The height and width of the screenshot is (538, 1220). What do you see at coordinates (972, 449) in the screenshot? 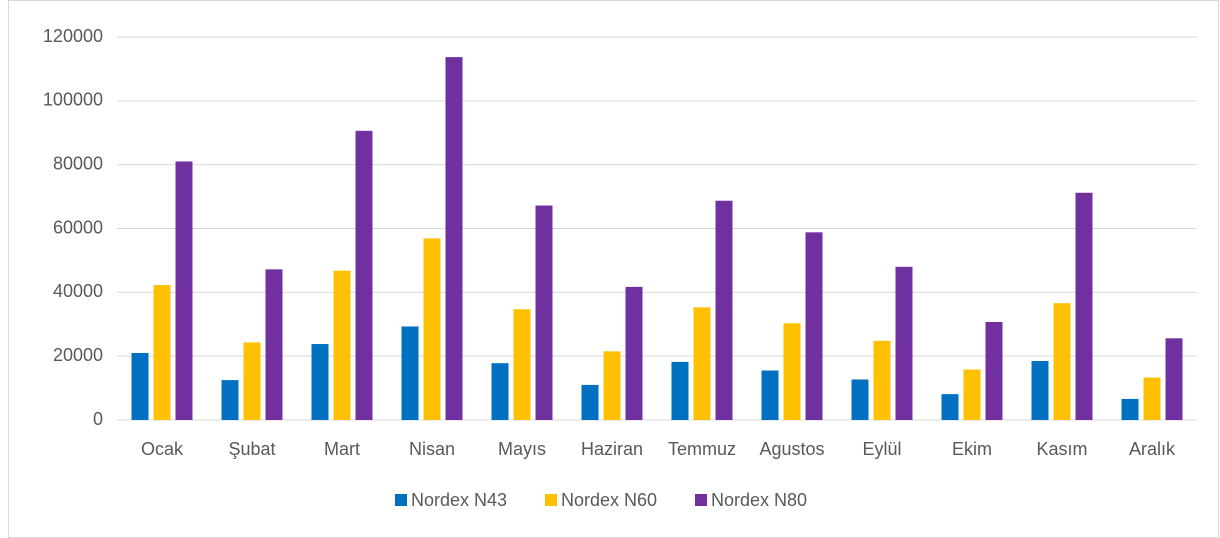
I see `x-tick-label: Ekim` at bounding box center [972, 449].